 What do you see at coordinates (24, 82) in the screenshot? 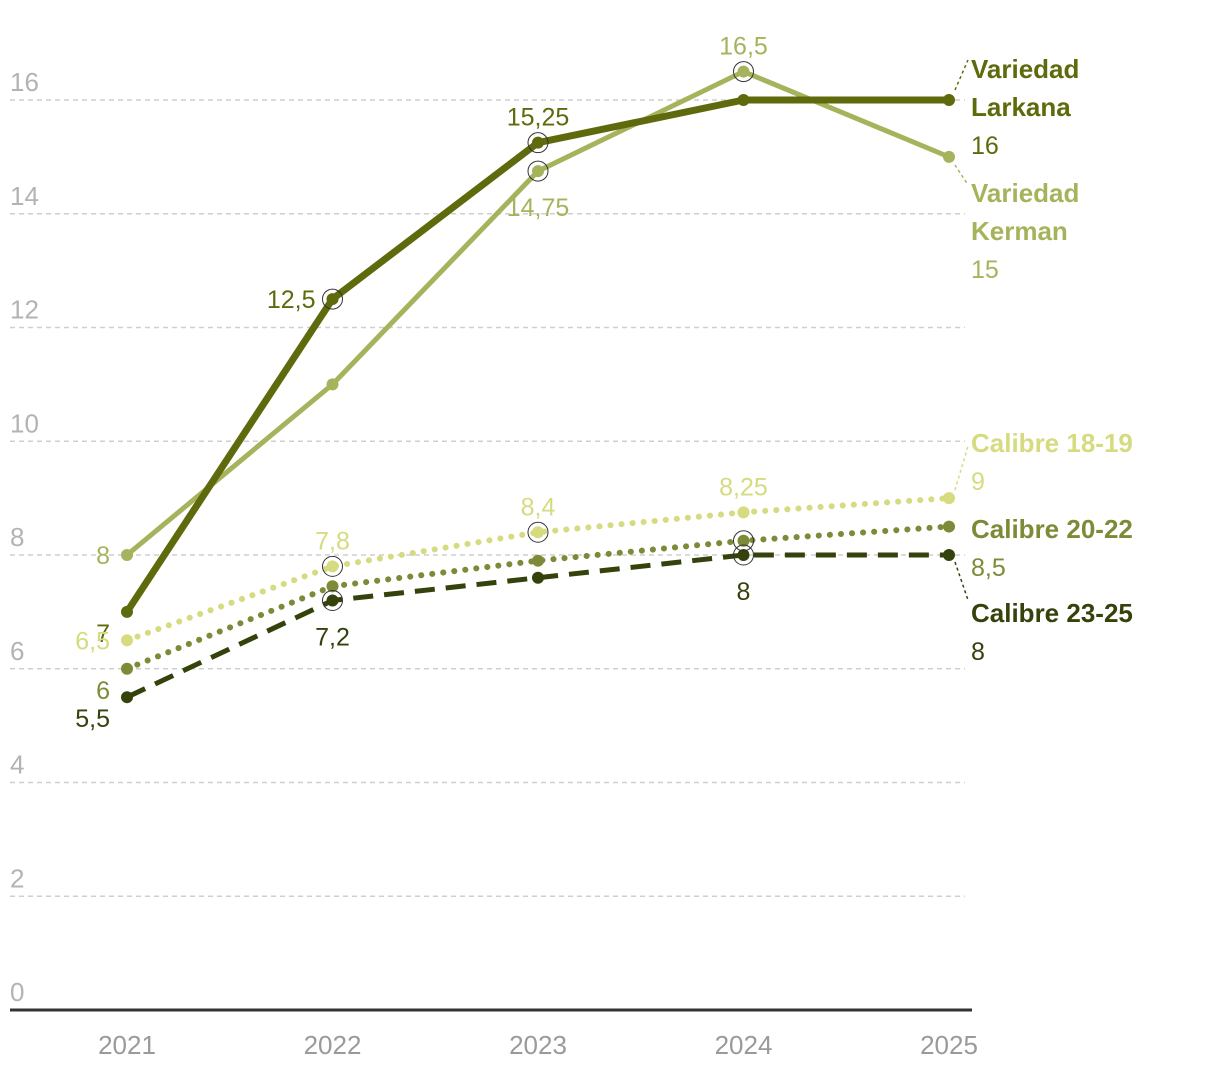
I see `y-tick-label: 16` at bounding box center [24, 82].